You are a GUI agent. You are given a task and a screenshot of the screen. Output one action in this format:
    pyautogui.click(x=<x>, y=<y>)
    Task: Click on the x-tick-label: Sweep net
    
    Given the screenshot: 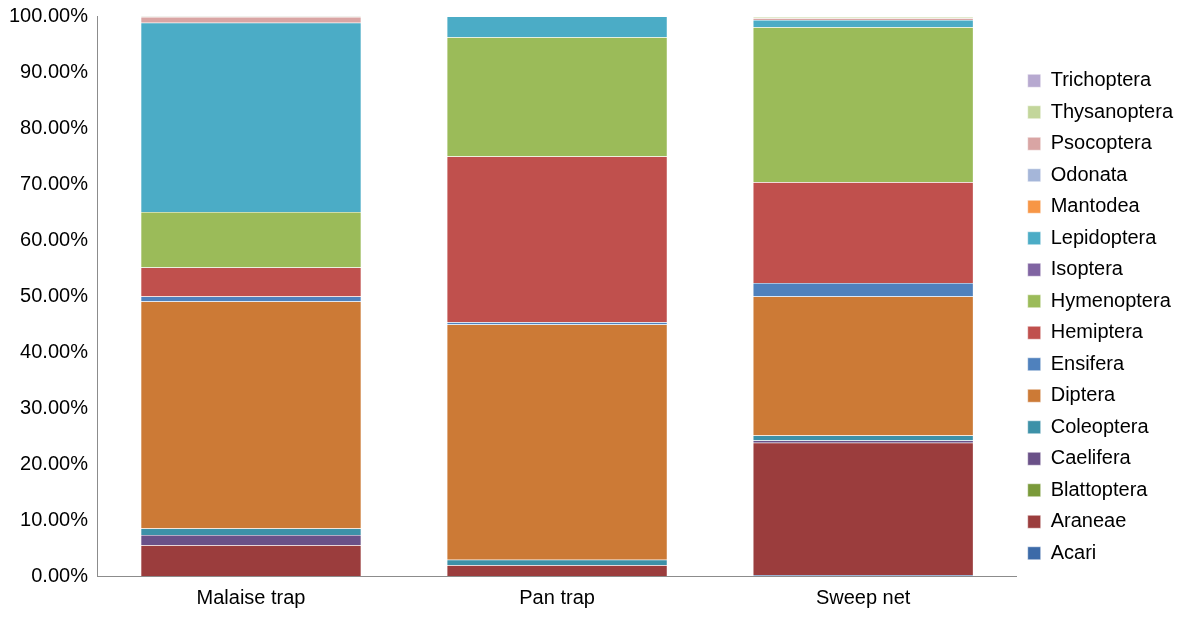 What is the action you would take?
    pyautogui.click(x=863, y=596)
    